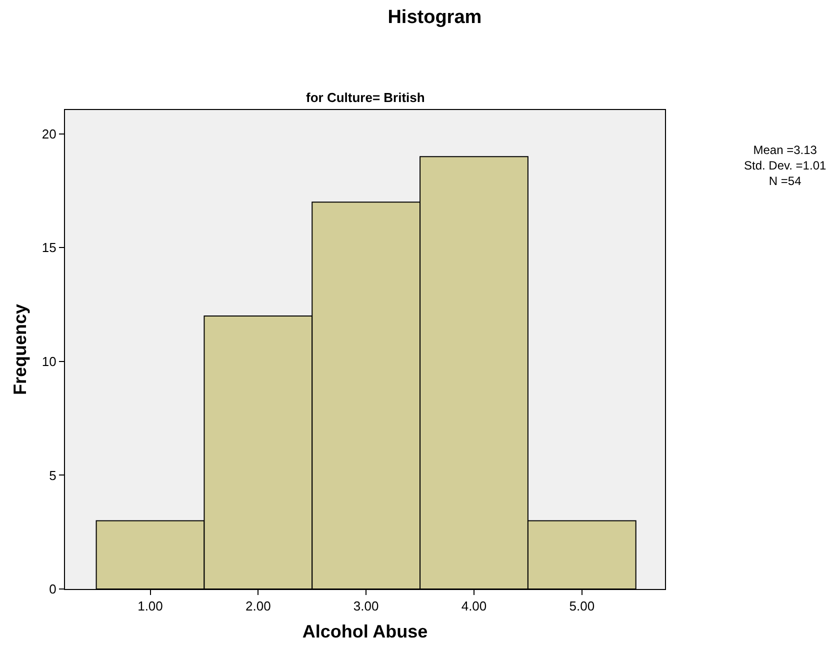 The image size is (828, 659). I want to click on text: Mean =3.13, so click(785, 150).